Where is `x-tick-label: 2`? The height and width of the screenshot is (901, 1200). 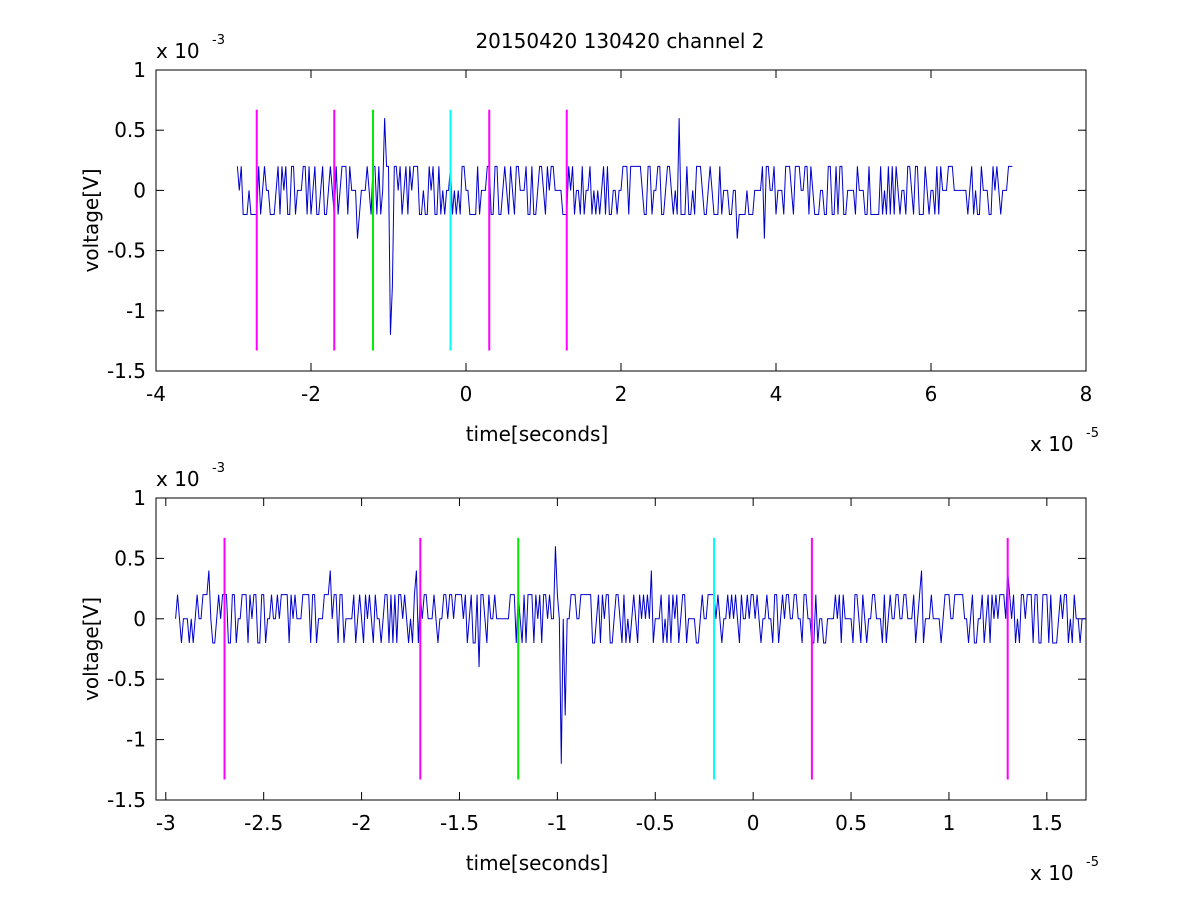 x-tick-label: 2 is located at coordinates (621, 394).